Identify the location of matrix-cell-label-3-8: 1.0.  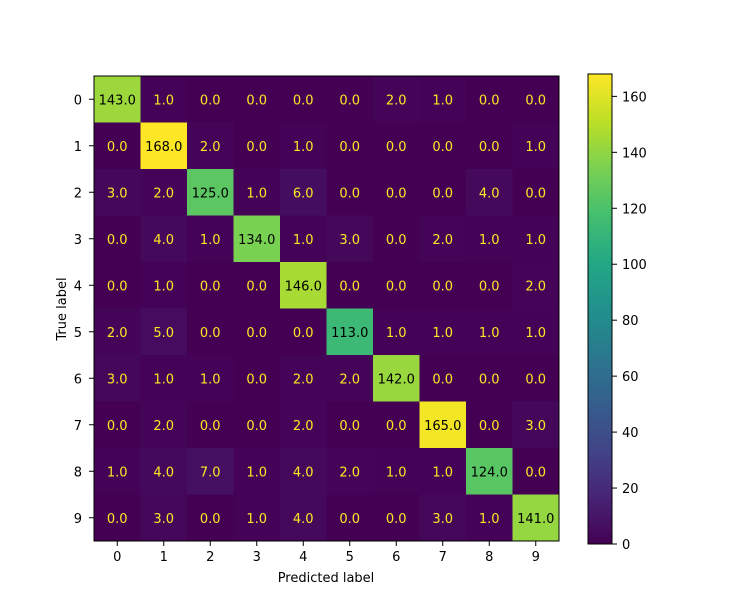
(489, 240).